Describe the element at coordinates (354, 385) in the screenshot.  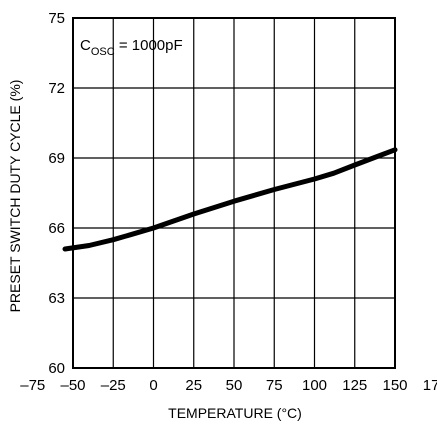
I see `x-tick-label-8: 125` at that location.